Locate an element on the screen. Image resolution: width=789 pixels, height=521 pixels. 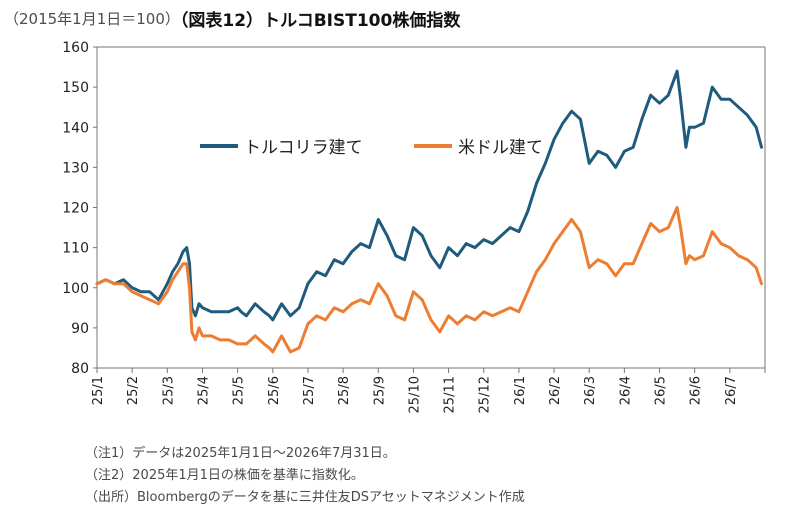
y-tick-label: 90 is located at coordinates (80, 329).